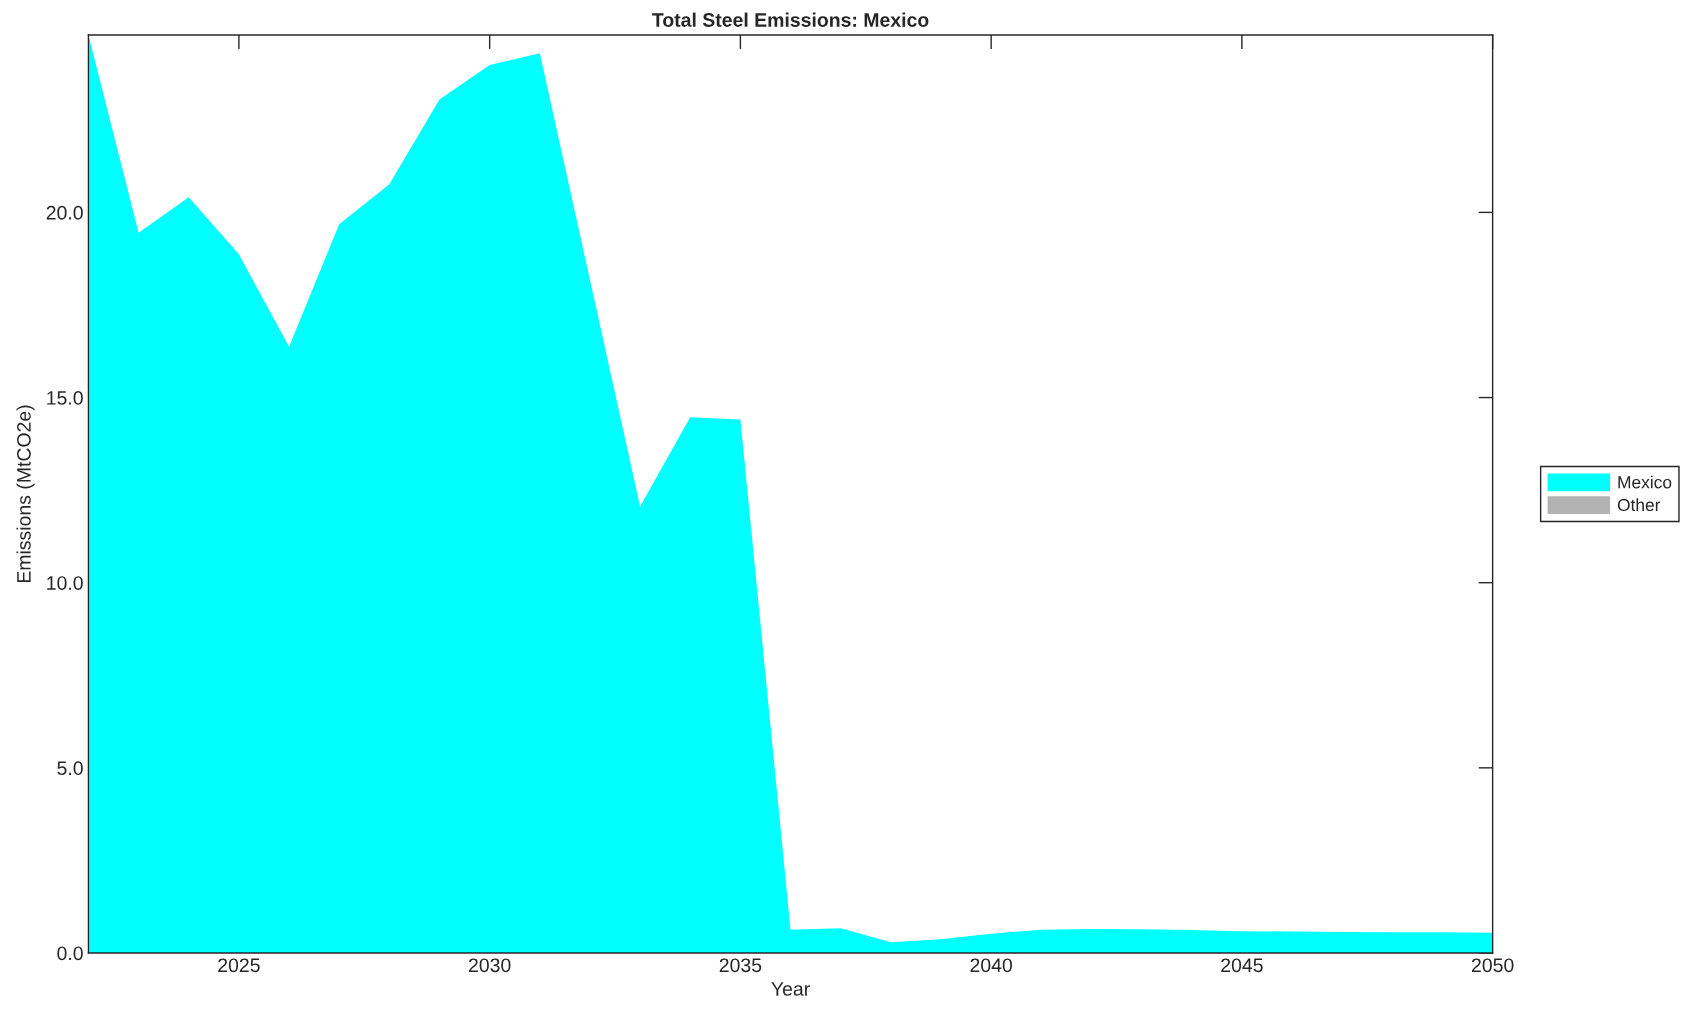 The height and width of the screenshot is (1021, 1691). What do you see at coordinates (1639, 505) in the screenshot?
I see `legend-label: Other` at bounding box center [1639, 505].